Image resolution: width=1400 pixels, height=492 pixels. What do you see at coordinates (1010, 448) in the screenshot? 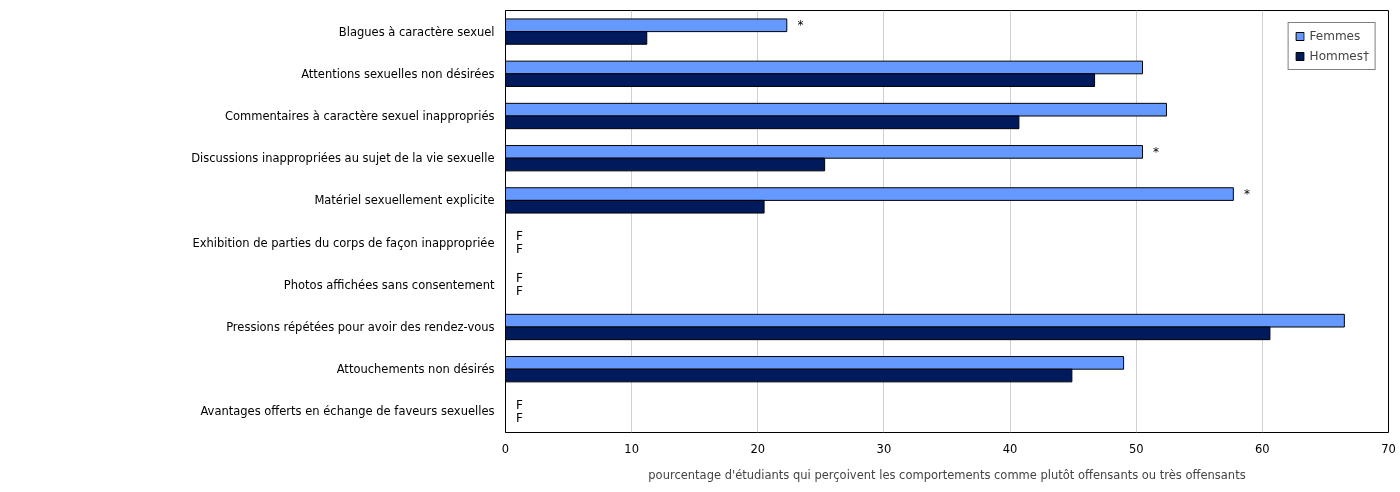
I see `x-tick-label: 40` at bounding box center [1010, 448].